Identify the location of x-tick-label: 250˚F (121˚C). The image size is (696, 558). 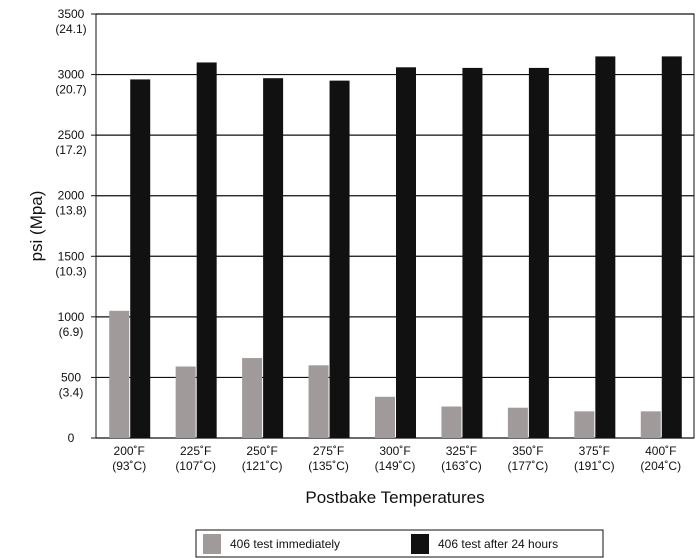
(262, 458).